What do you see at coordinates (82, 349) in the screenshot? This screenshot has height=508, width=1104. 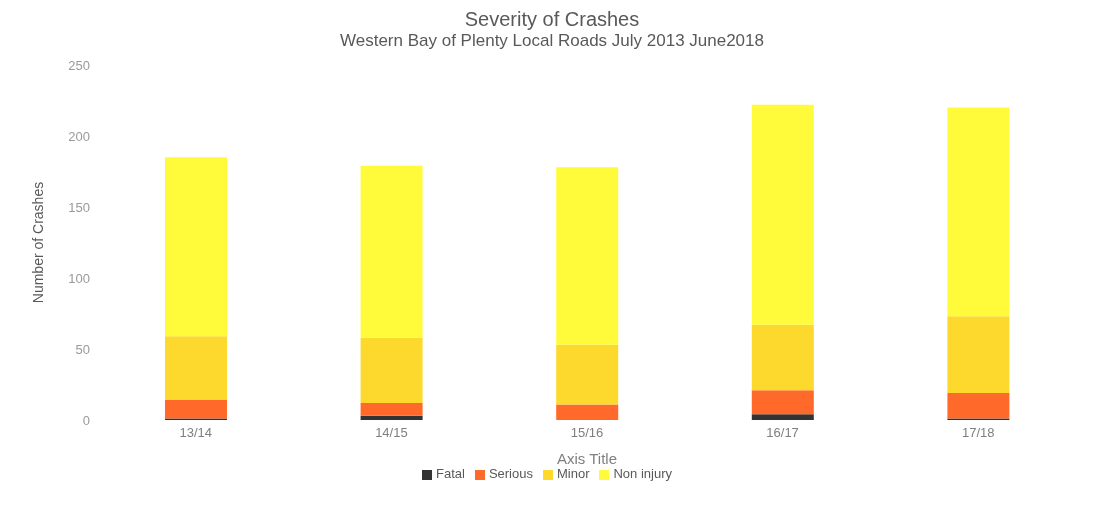 I see `y-tick-label: 50` at bounding box center [82, 349].